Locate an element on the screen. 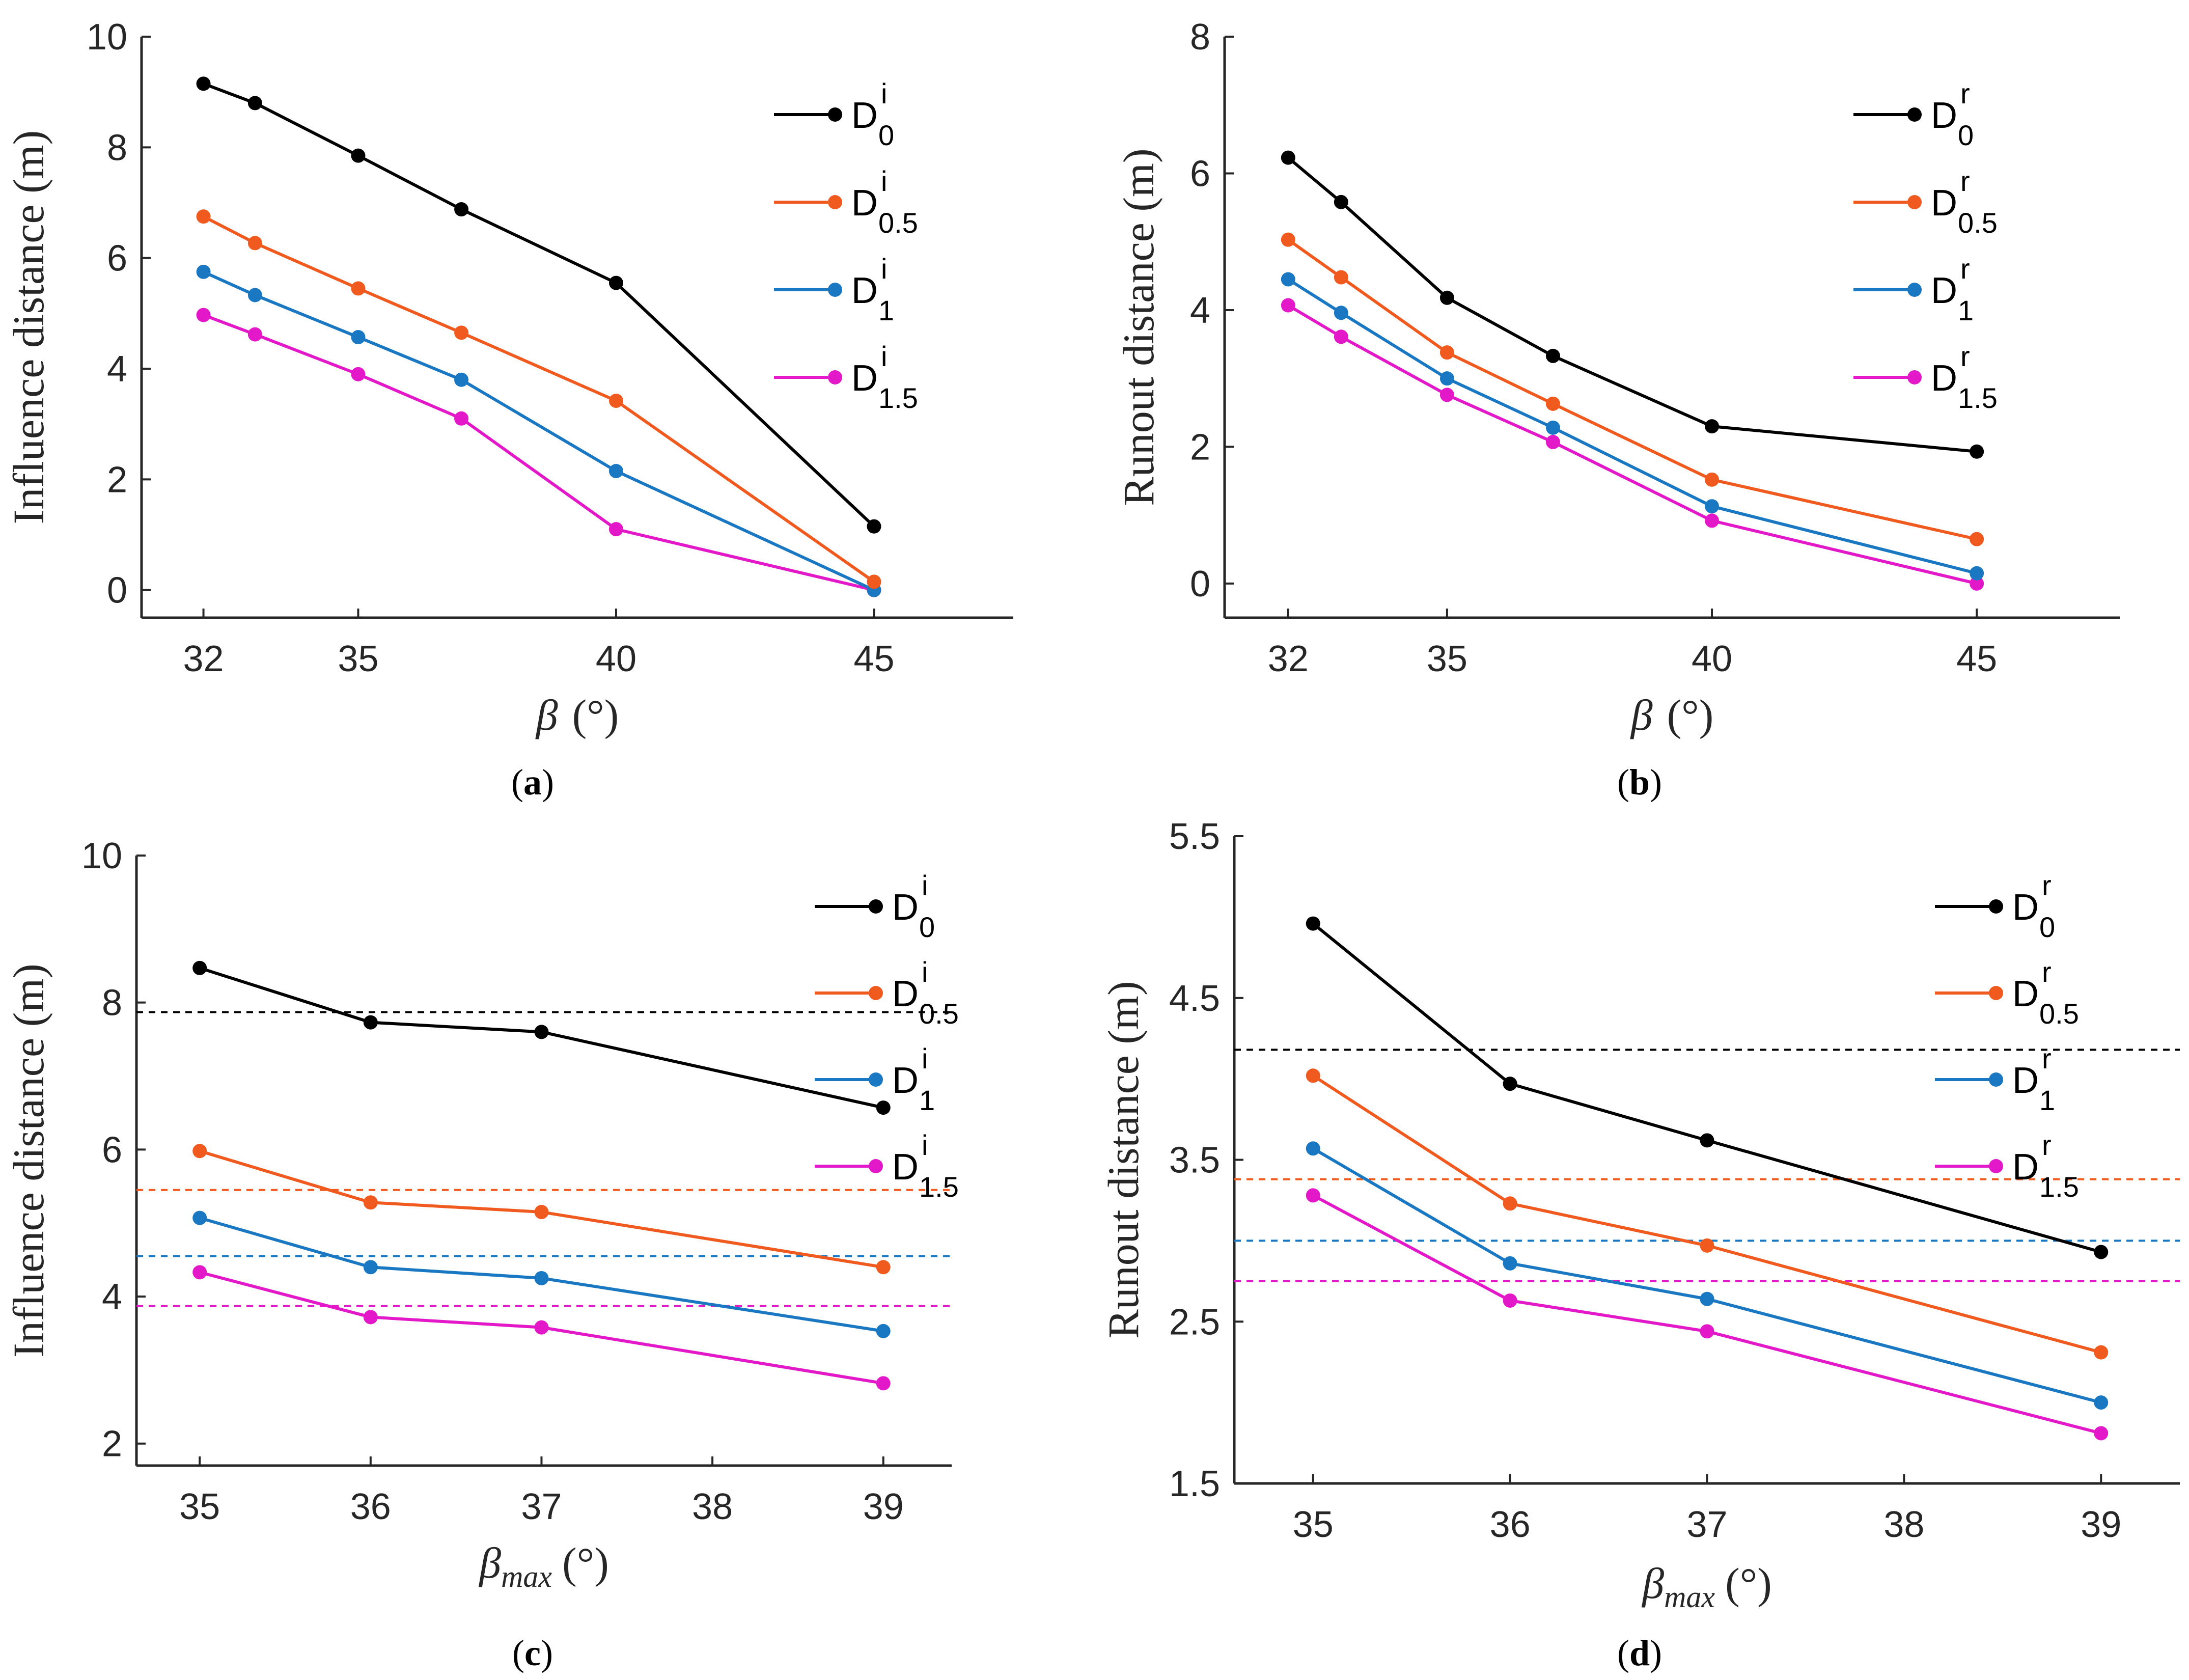 Image resolution: width=2189 pixels, height=1680 pixels. series-line-D0 is located at coordinates (1632, 304).